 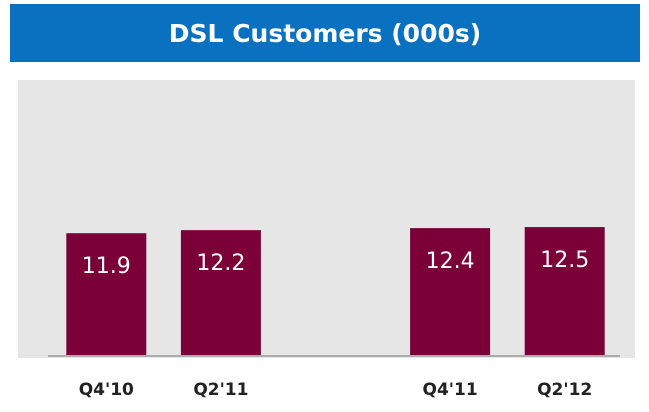 I want to click on x-tick-label: Q4'11, so click(x=450, y=390).